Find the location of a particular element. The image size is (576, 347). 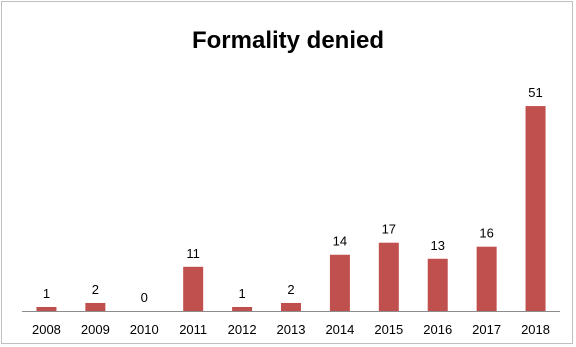

bar-2015 is located at coordinates (388, 276).